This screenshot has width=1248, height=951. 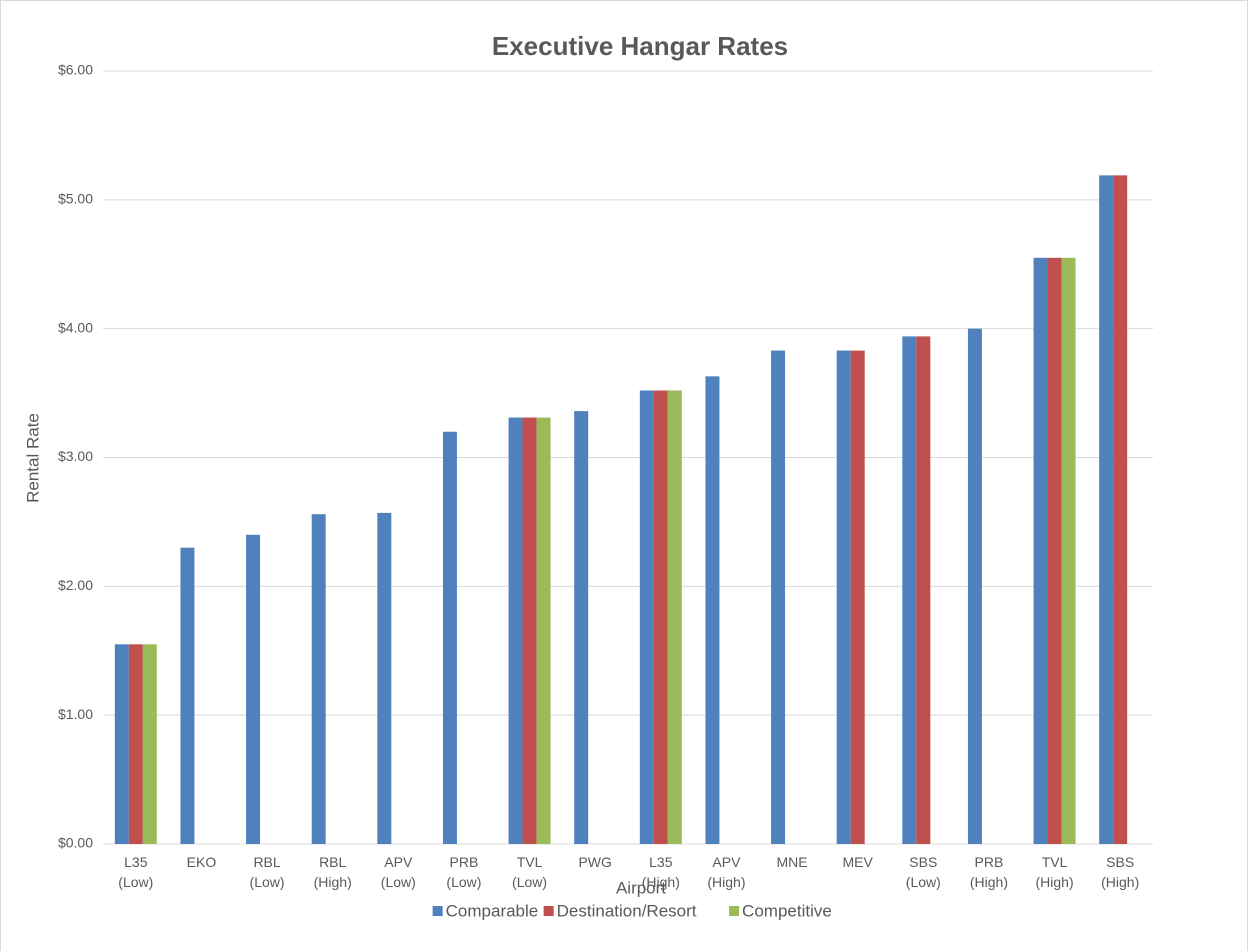 What do you see at coordinates (595, 862) in the screenshot?
I see `x-tick-label: PWG` at bounding box center [595, 862].